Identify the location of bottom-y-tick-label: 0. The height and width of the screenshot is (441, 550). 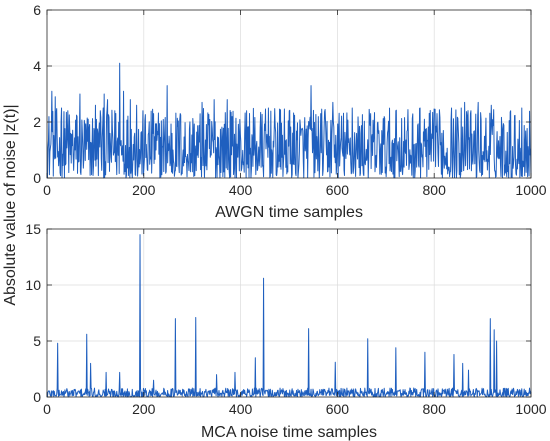
(37, 397).